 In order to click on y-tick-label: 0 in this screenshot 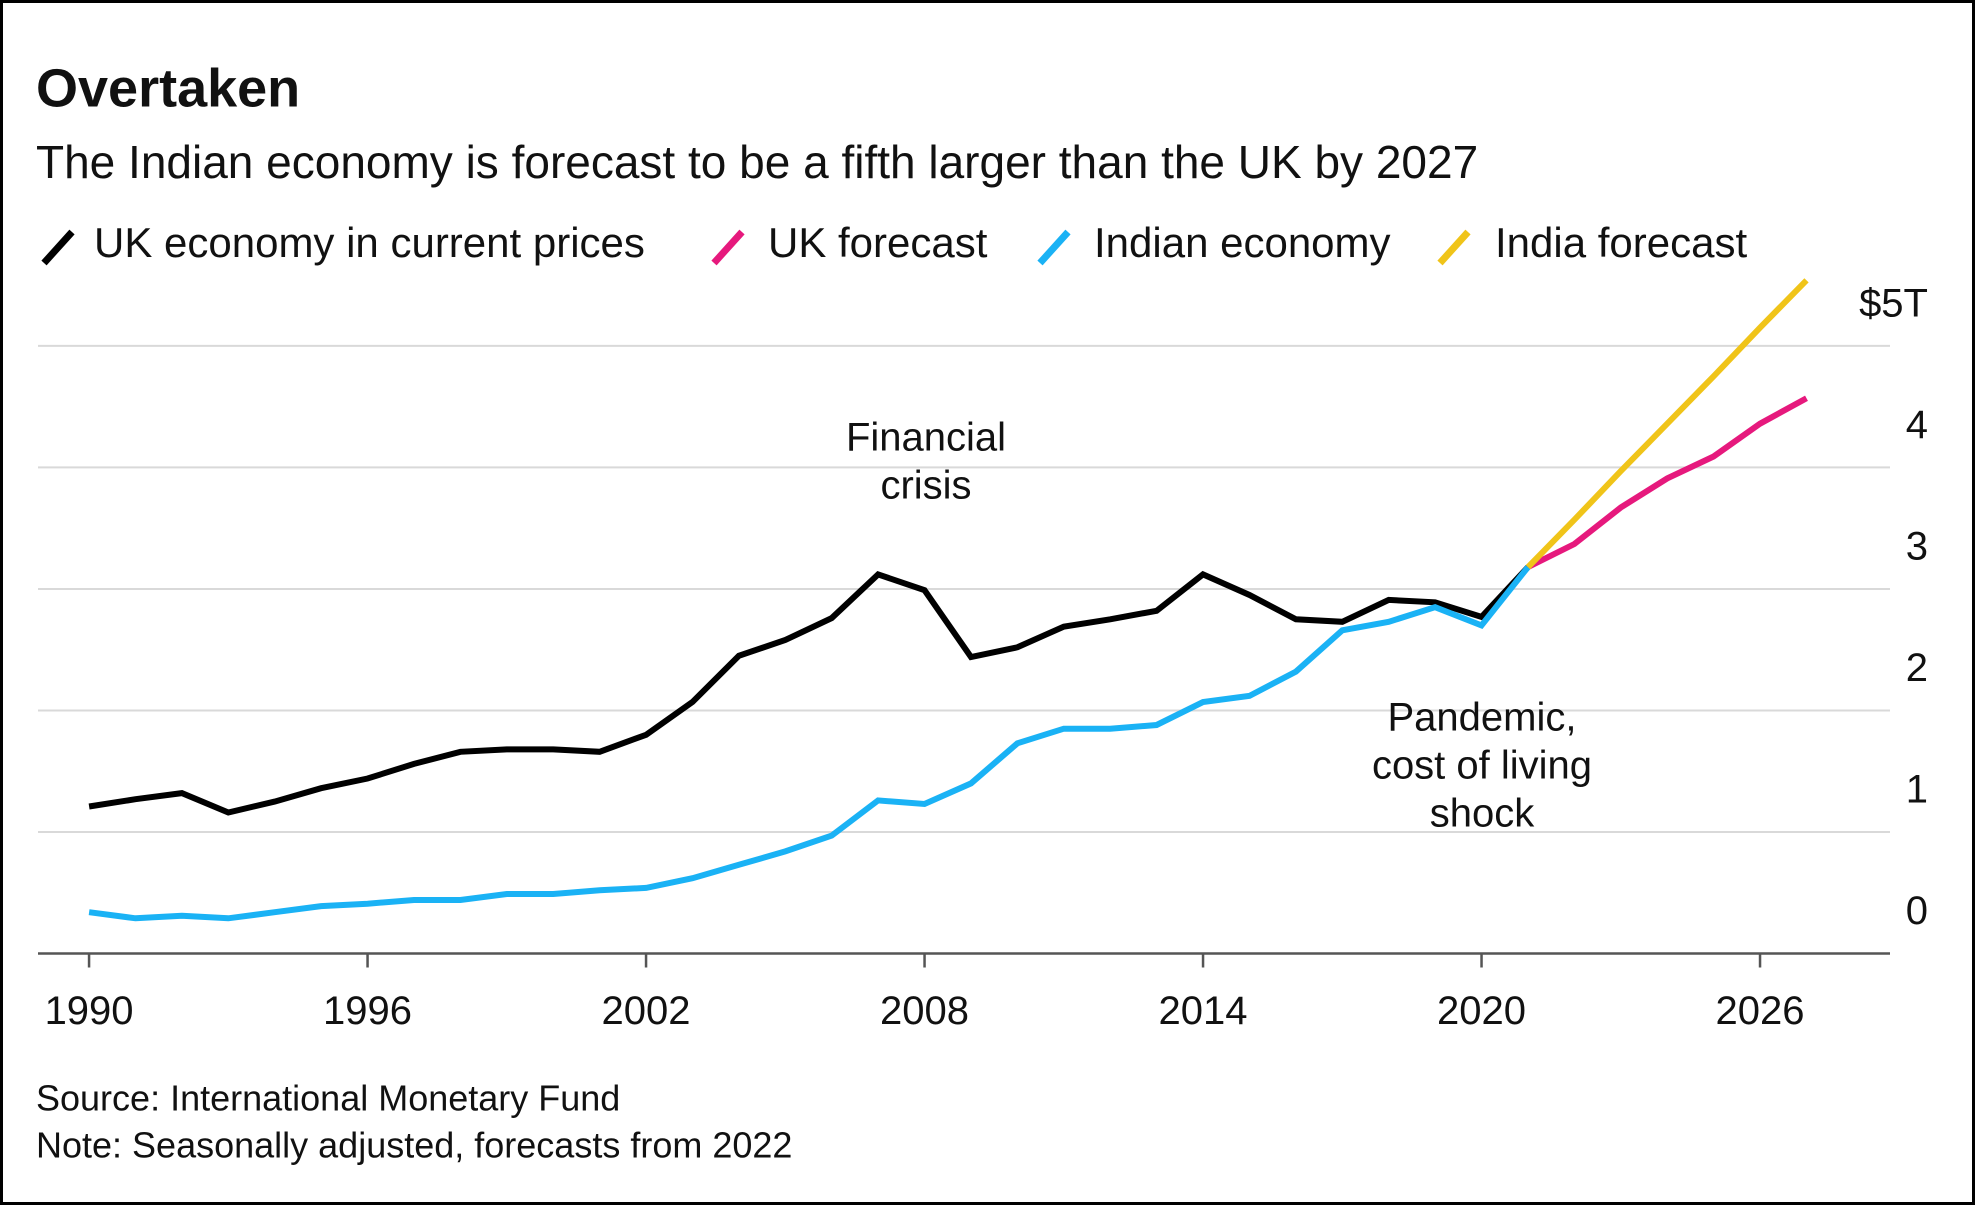, I will do `click(1917, 911)`.